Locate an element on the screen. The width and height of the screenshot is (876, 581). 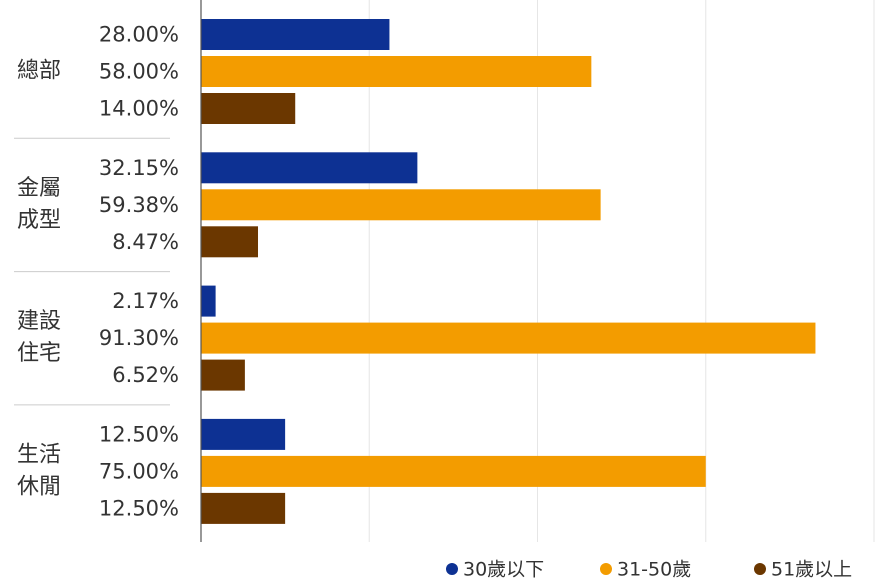
category-label: 生活 is located at coordinates (39, 454).